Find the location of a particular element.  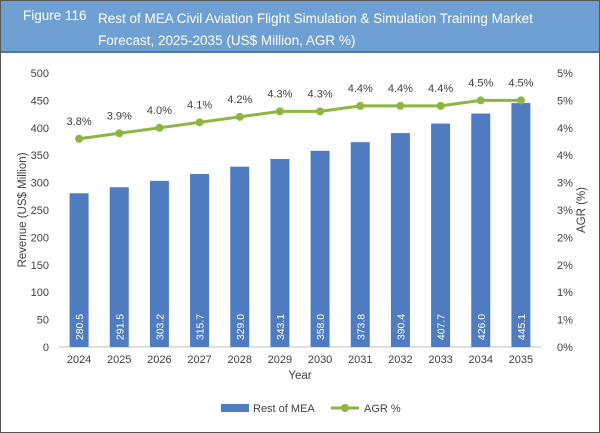

x-tick-label: 2025 is located at coordinates (119, 360).